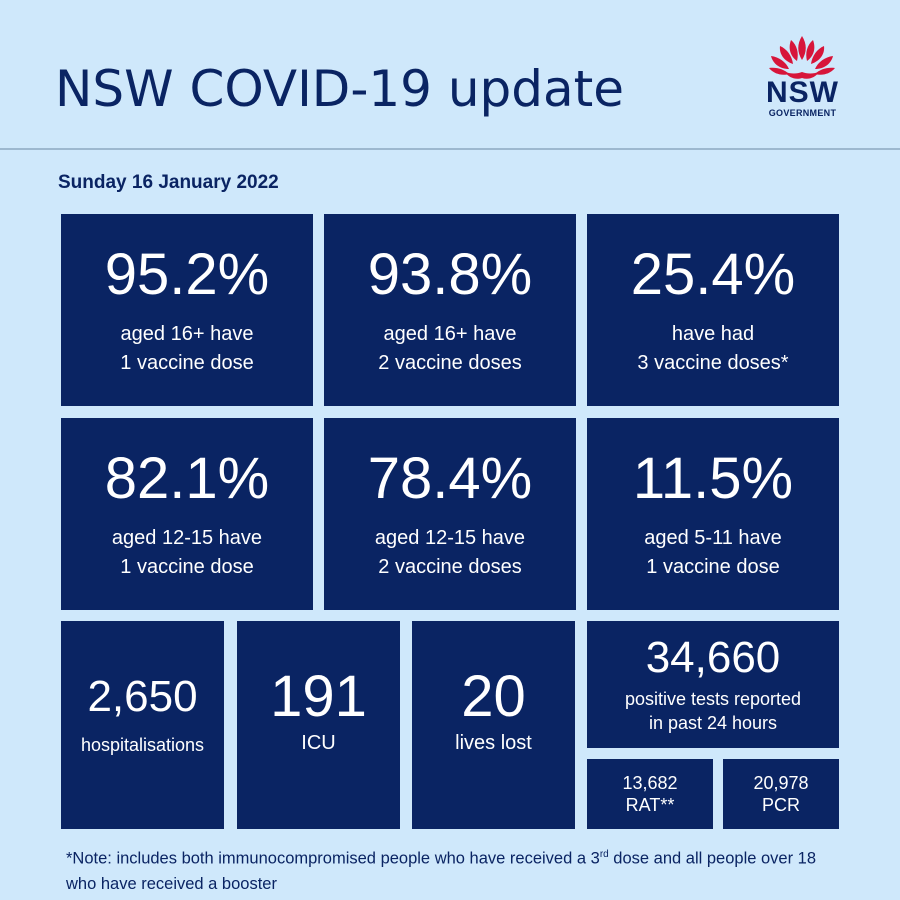 This screenshot has height=900, width=900. I want to click on stat-value: 78.4%, so click(450, 478).